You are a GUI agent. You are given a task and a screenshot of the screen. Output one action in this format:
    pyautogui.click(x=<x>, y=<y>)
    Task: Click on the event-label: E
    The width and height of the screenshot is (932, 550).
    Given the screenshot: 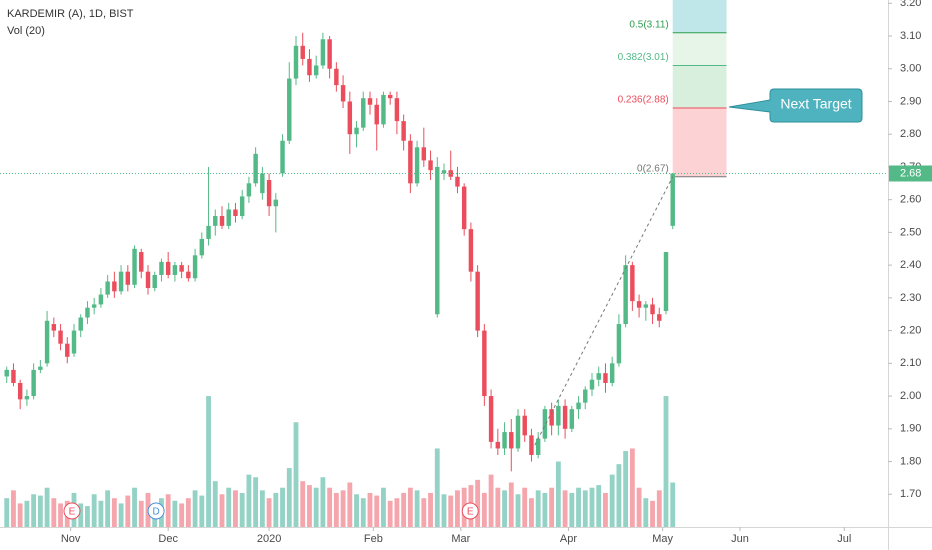 What is the action you would take?
    pyautogui.click(x=470, y=512)
    